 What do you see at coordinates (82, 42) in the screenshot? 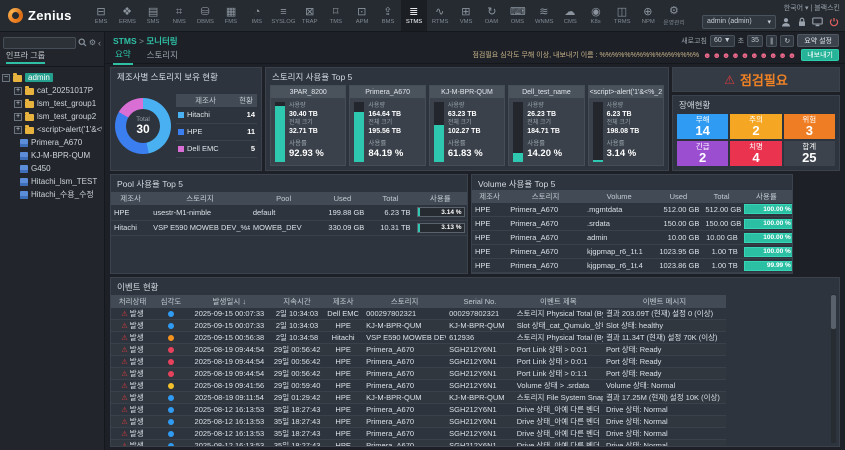
I see `search-icon` at bounding box center [82, 42].